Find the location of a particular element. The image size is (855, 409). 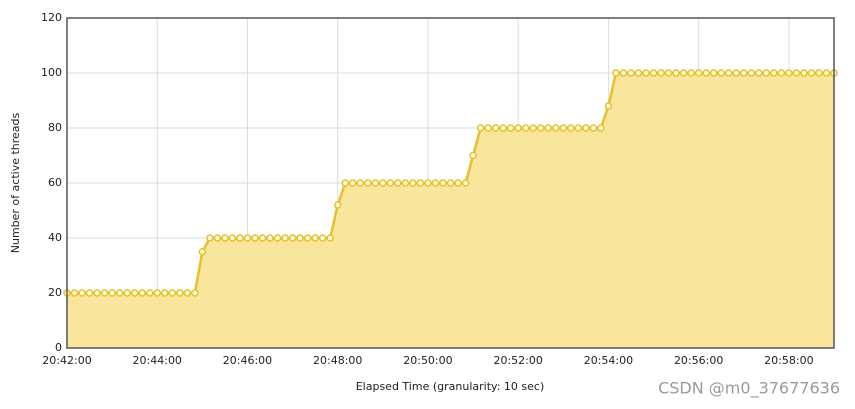

x-tick-label: 20:44:00 is located at coordinates (157, 360).